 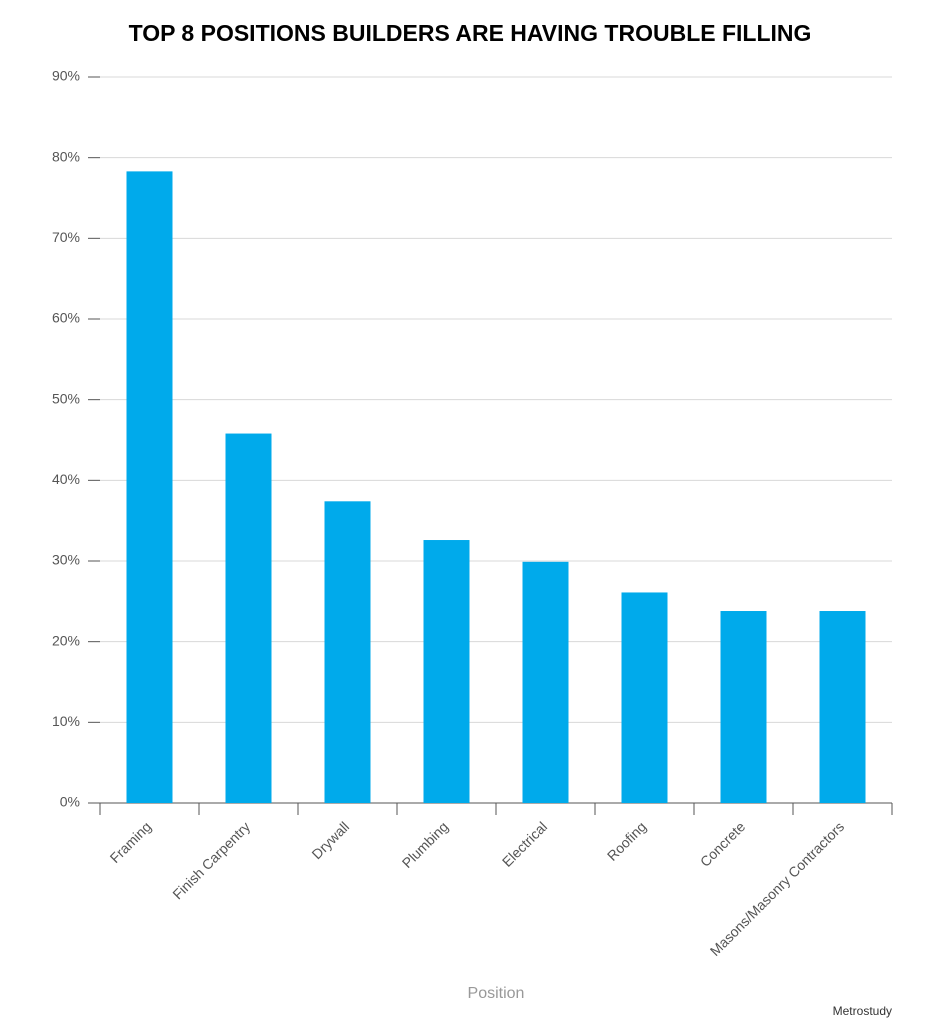 I want to click on y-tick-label: 60%, so click(x=66, y=318).